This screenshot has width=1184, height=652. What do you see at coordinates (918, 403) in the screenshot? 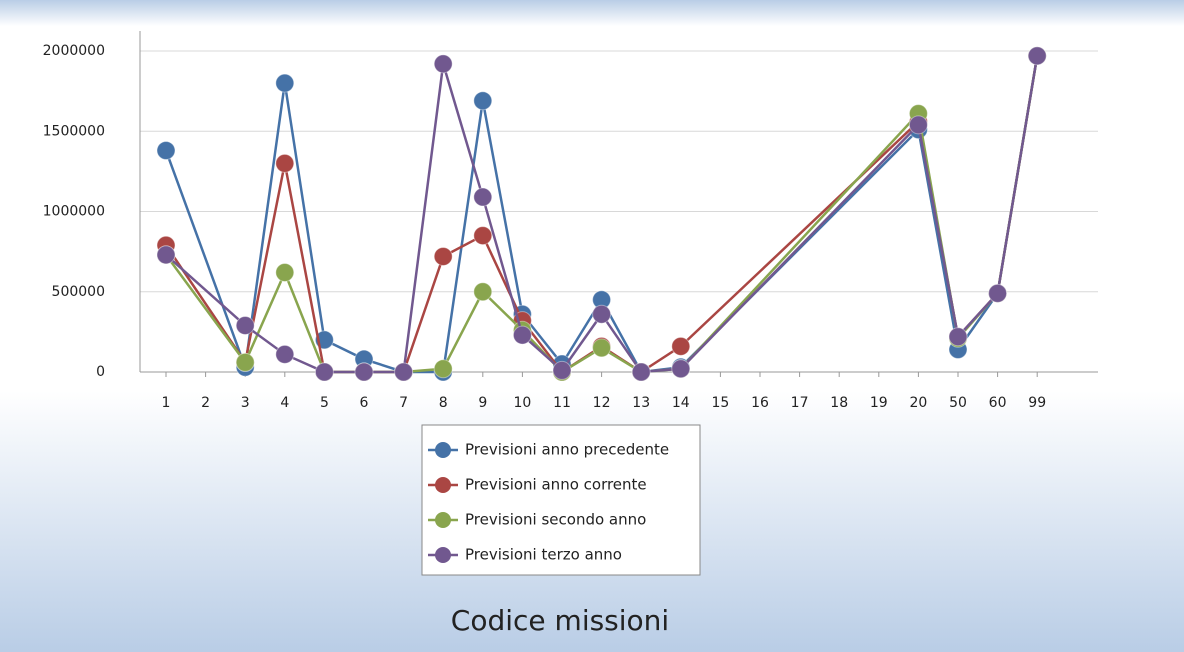
I see `x-tick-label: 20` at bounding box center [918, 403].